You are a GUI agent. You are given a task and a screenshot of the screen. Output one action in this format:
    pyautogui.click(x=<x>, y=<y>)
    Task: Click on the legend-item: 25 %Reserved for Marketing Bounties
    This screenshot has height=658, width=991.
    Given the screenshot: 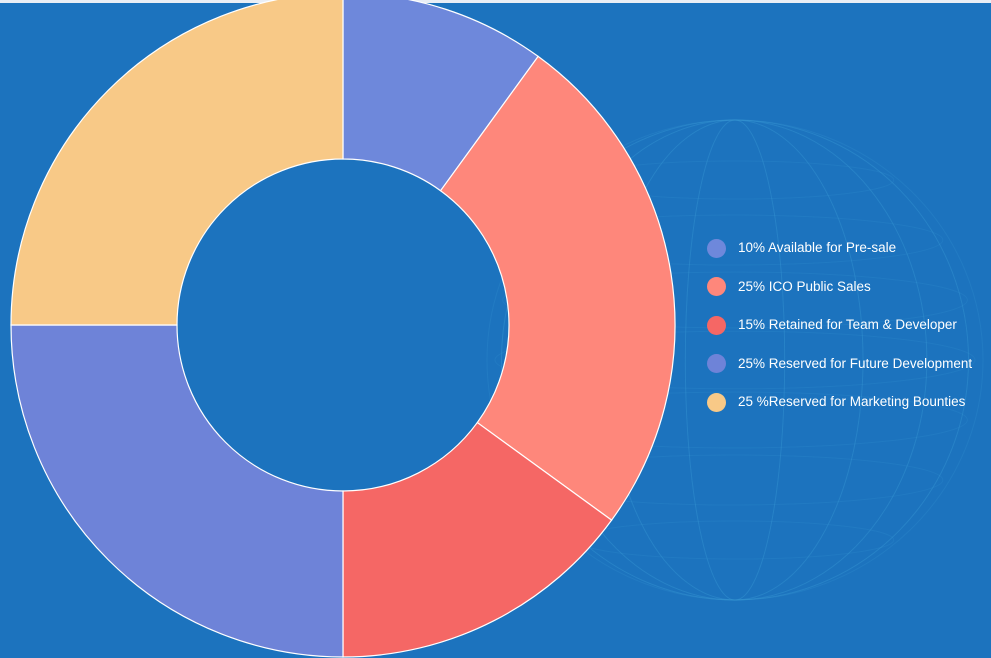 What is the action you would take?
    pyautogui.click(x=847, y=402)
    